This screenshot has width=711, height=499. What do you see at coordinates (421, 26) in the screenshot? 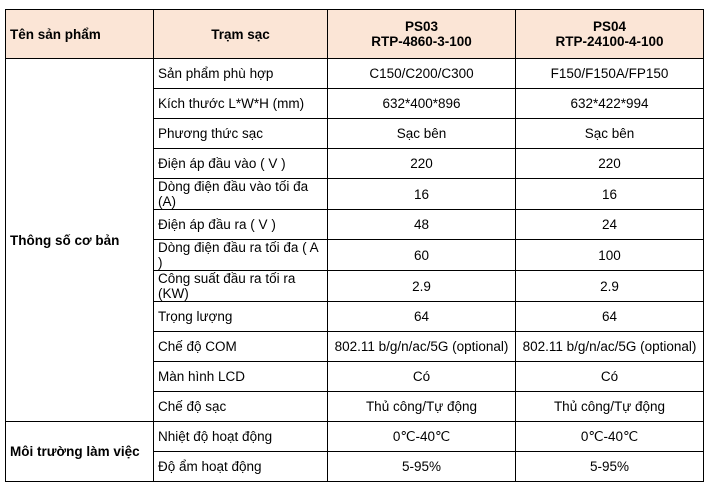
I see `model-name: PS03` at bounding box center [421, 26].